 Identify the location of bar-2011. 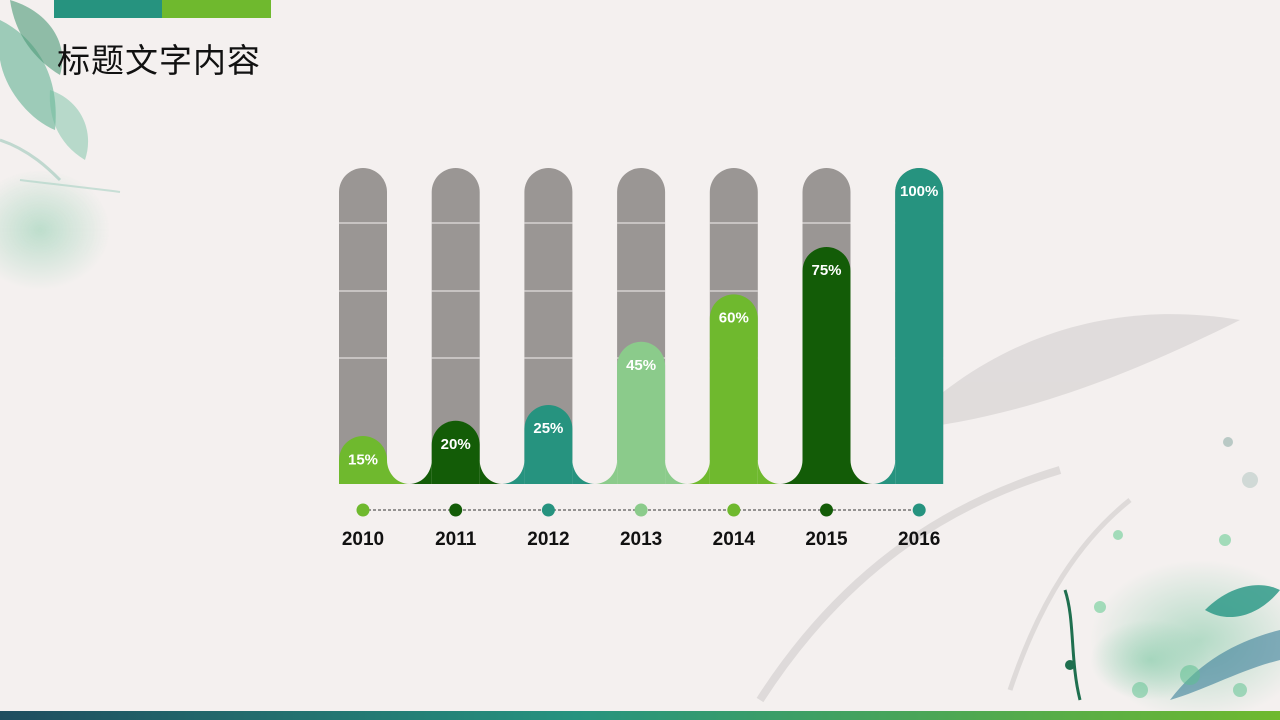
(455, 452).